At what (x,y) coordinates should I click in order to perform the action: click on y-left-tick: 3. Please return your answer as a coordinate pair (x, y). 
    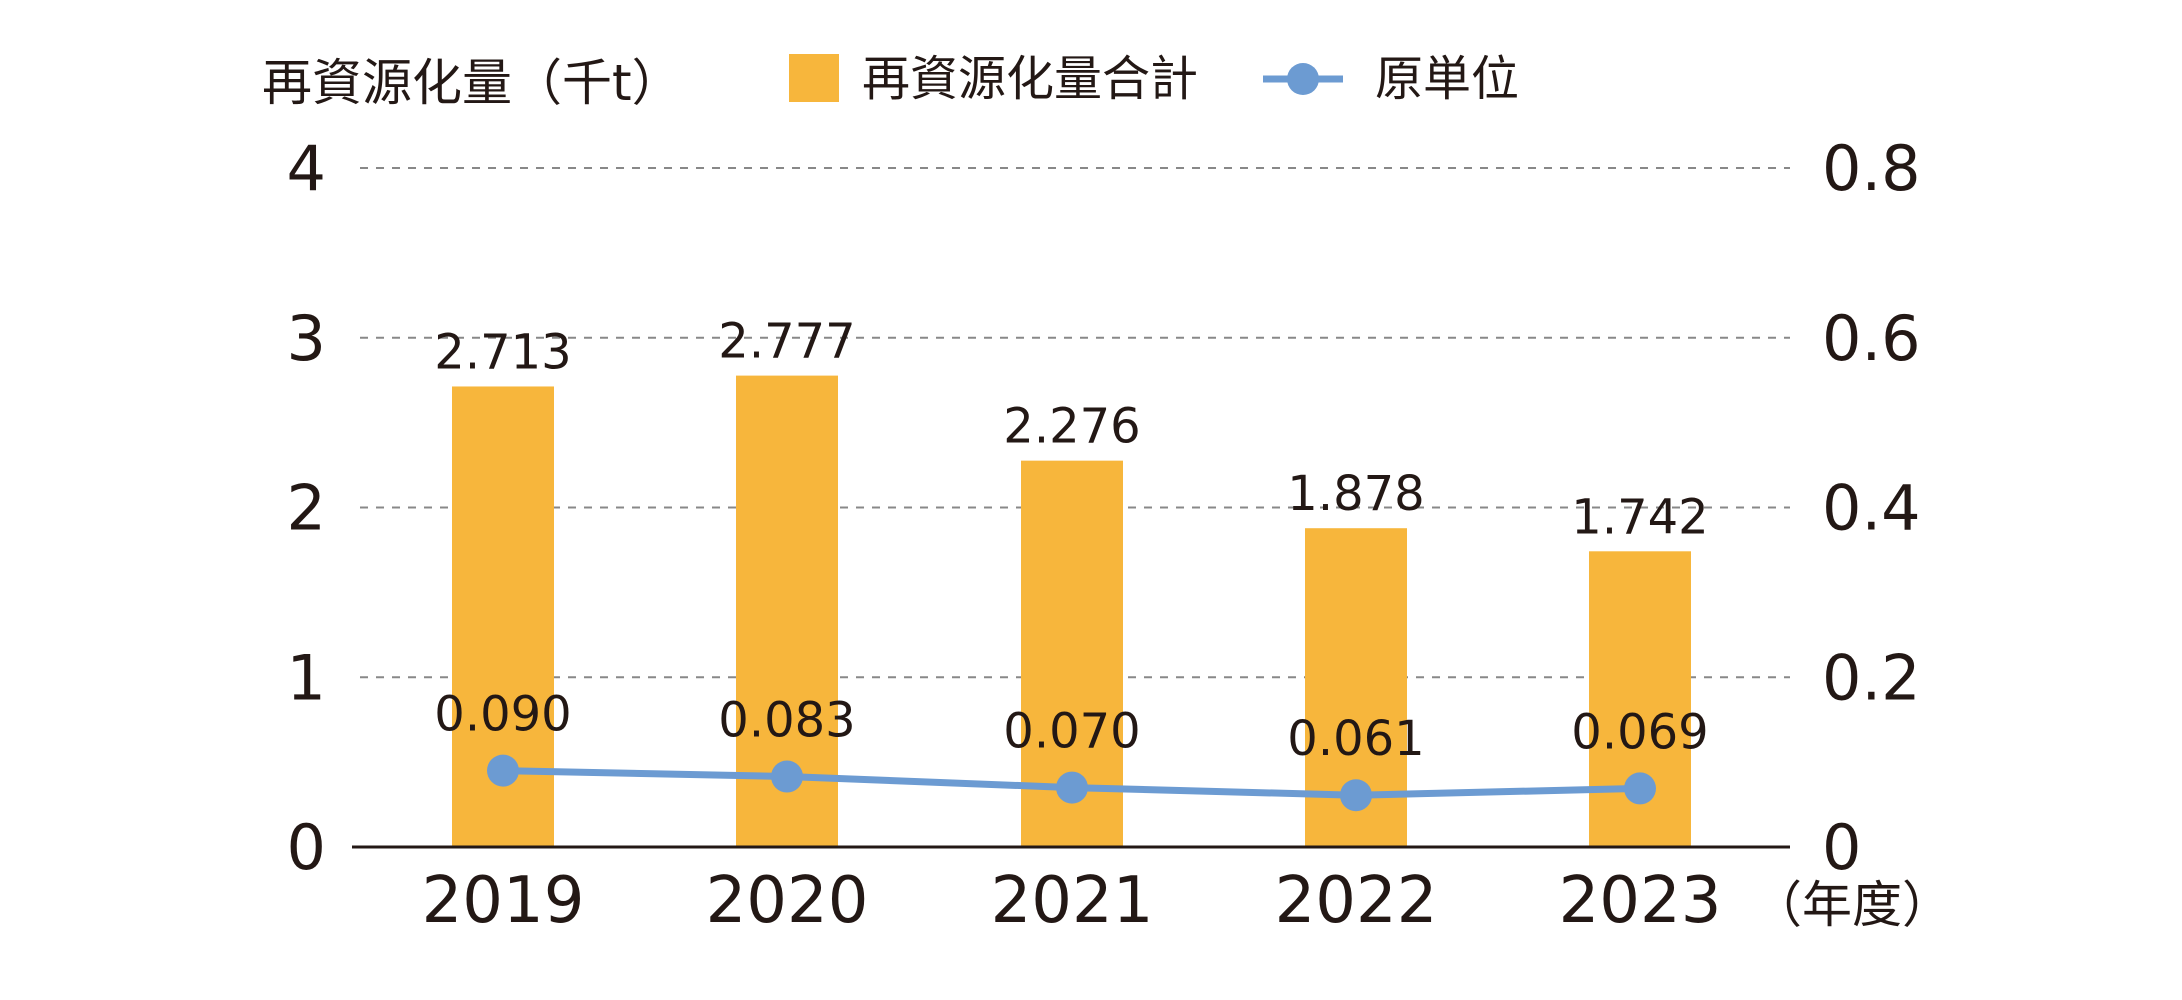
    Looking at the image, I should click on (306, 338).